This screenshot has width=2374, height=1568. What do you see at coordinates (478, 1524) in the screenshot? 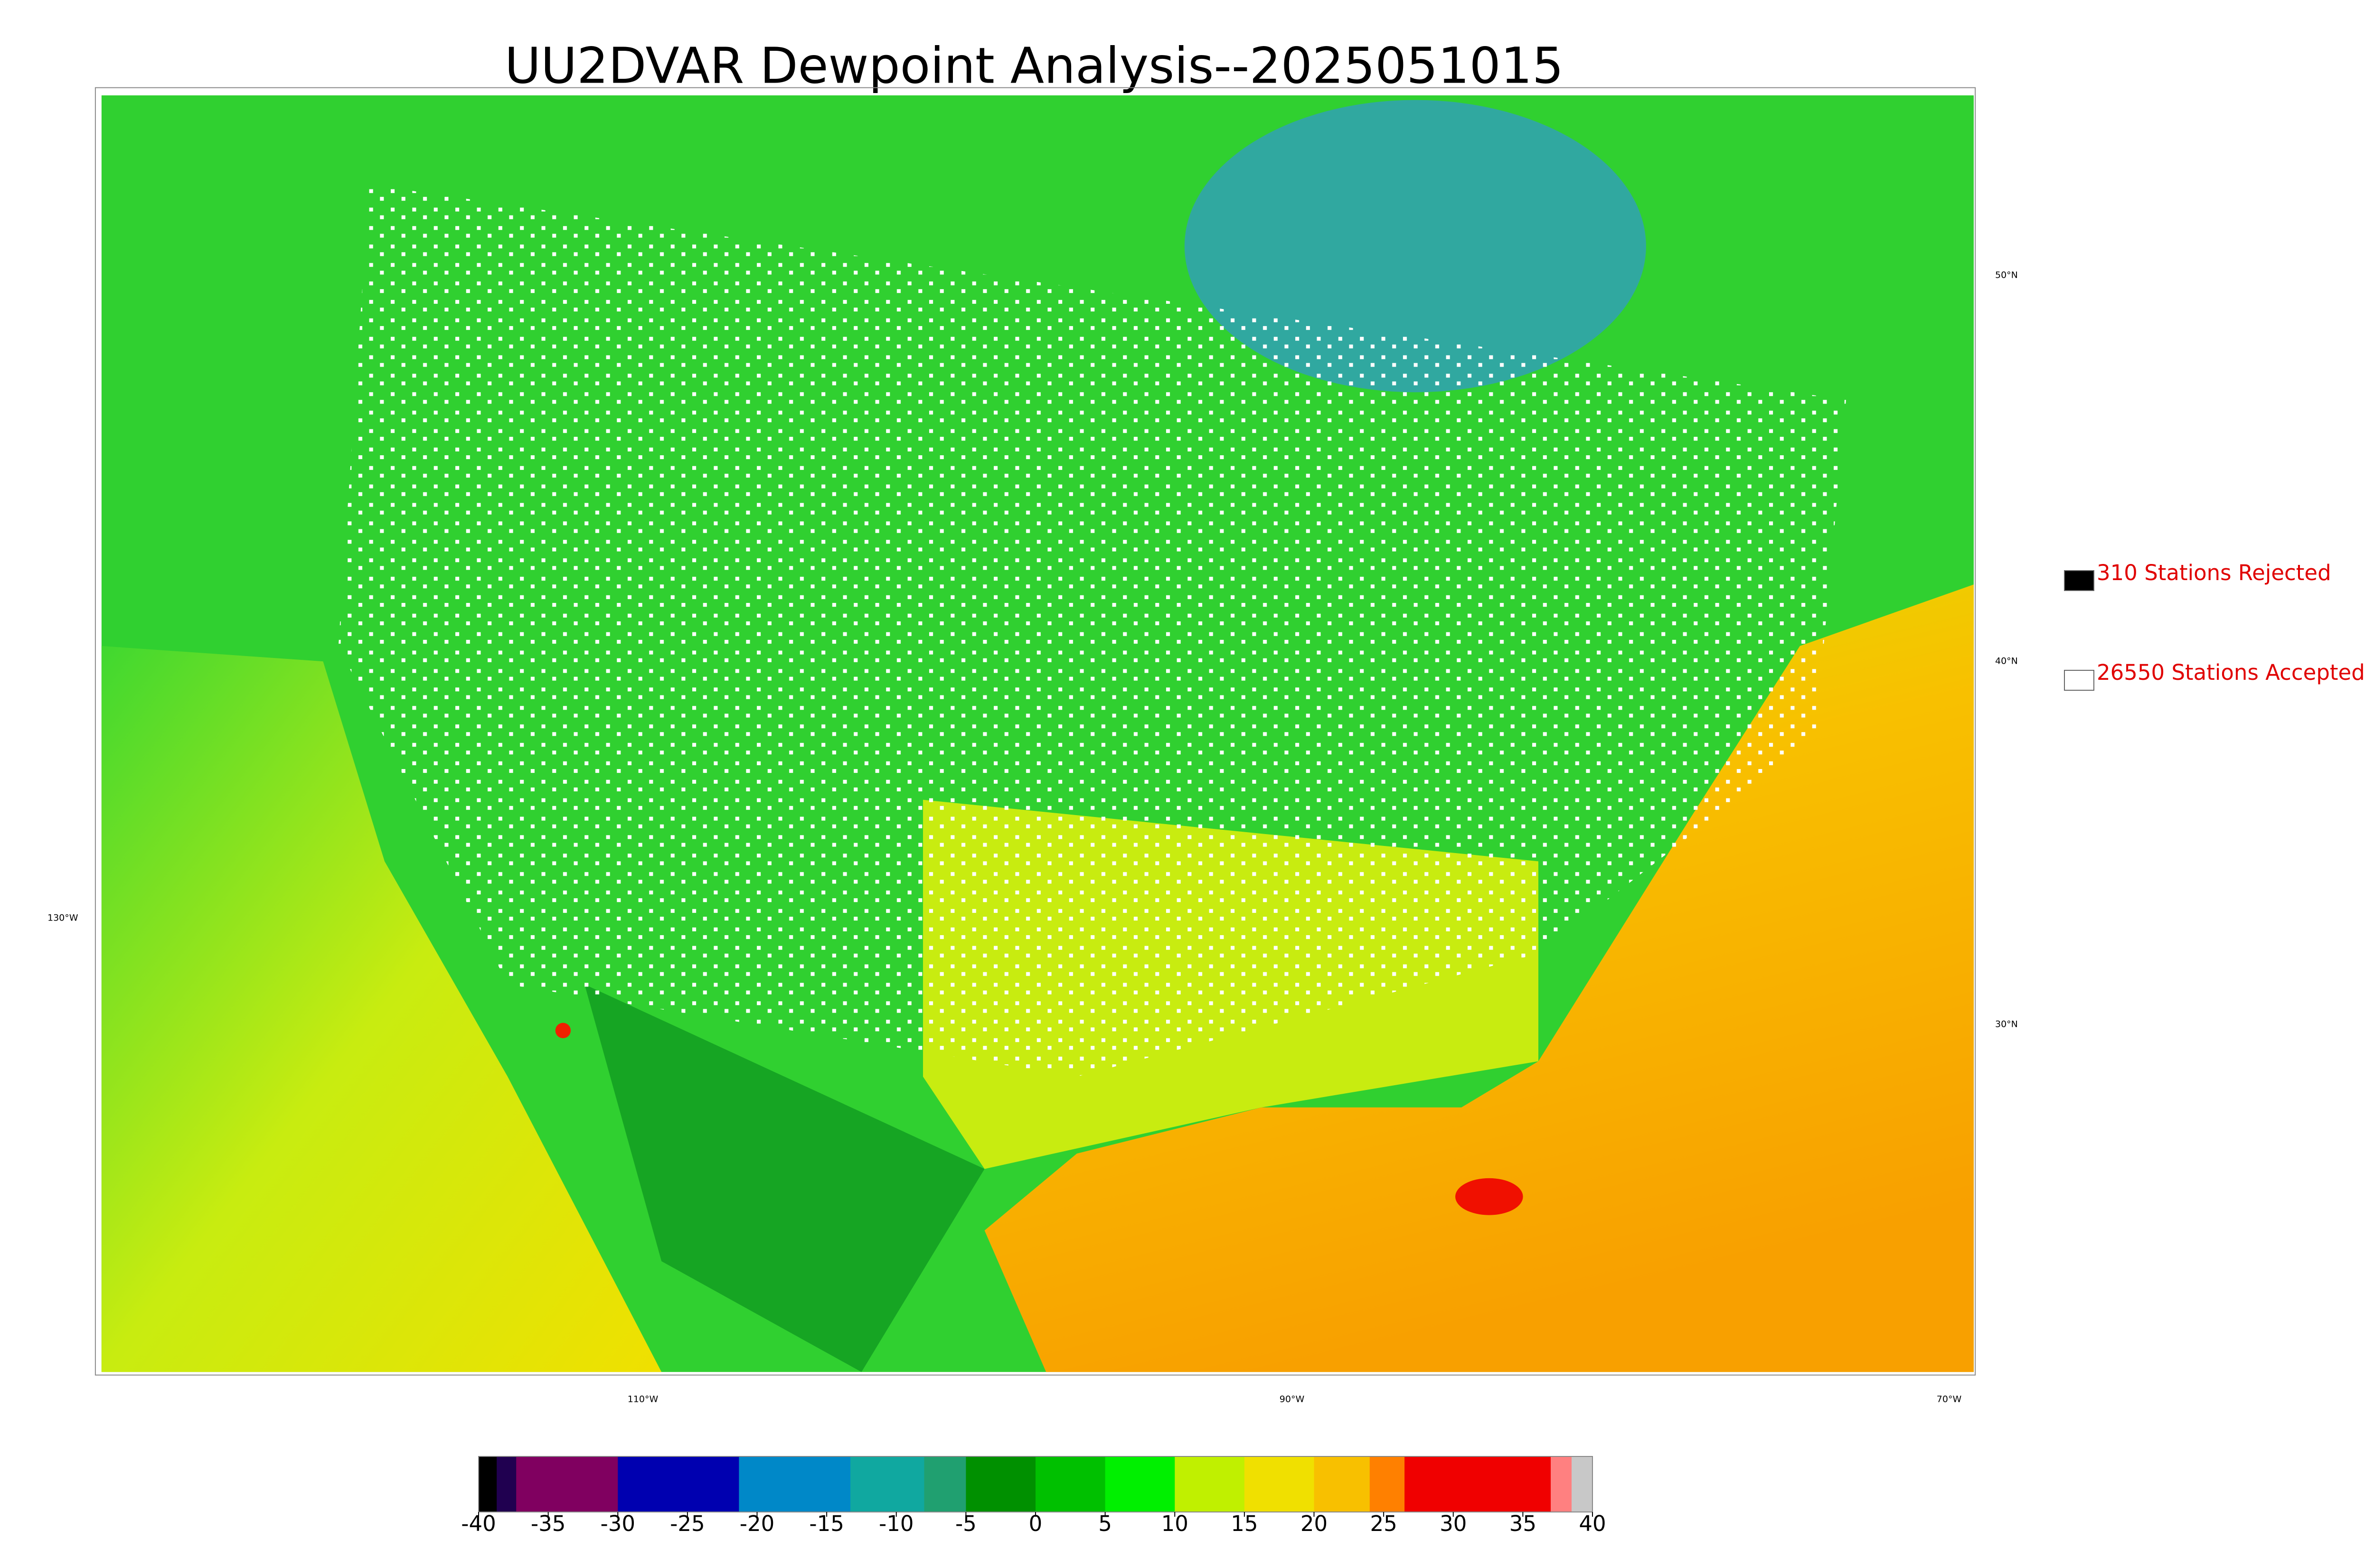
I see `colorbar-tick-label: -40` at bounding box center [478, 1524].